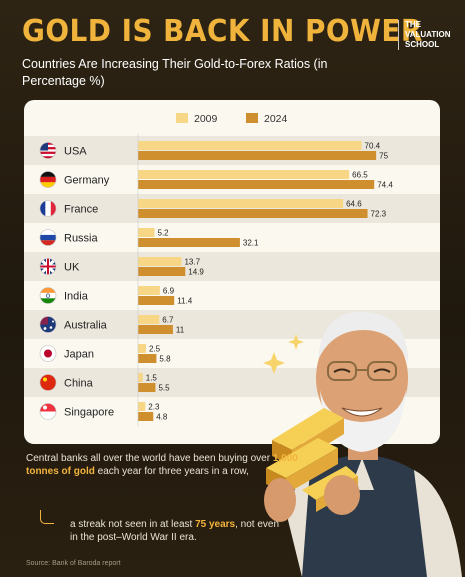 The image size is (465, 577). I want to click on info-text-part: each year for three years in a row,, so click(171, 471).